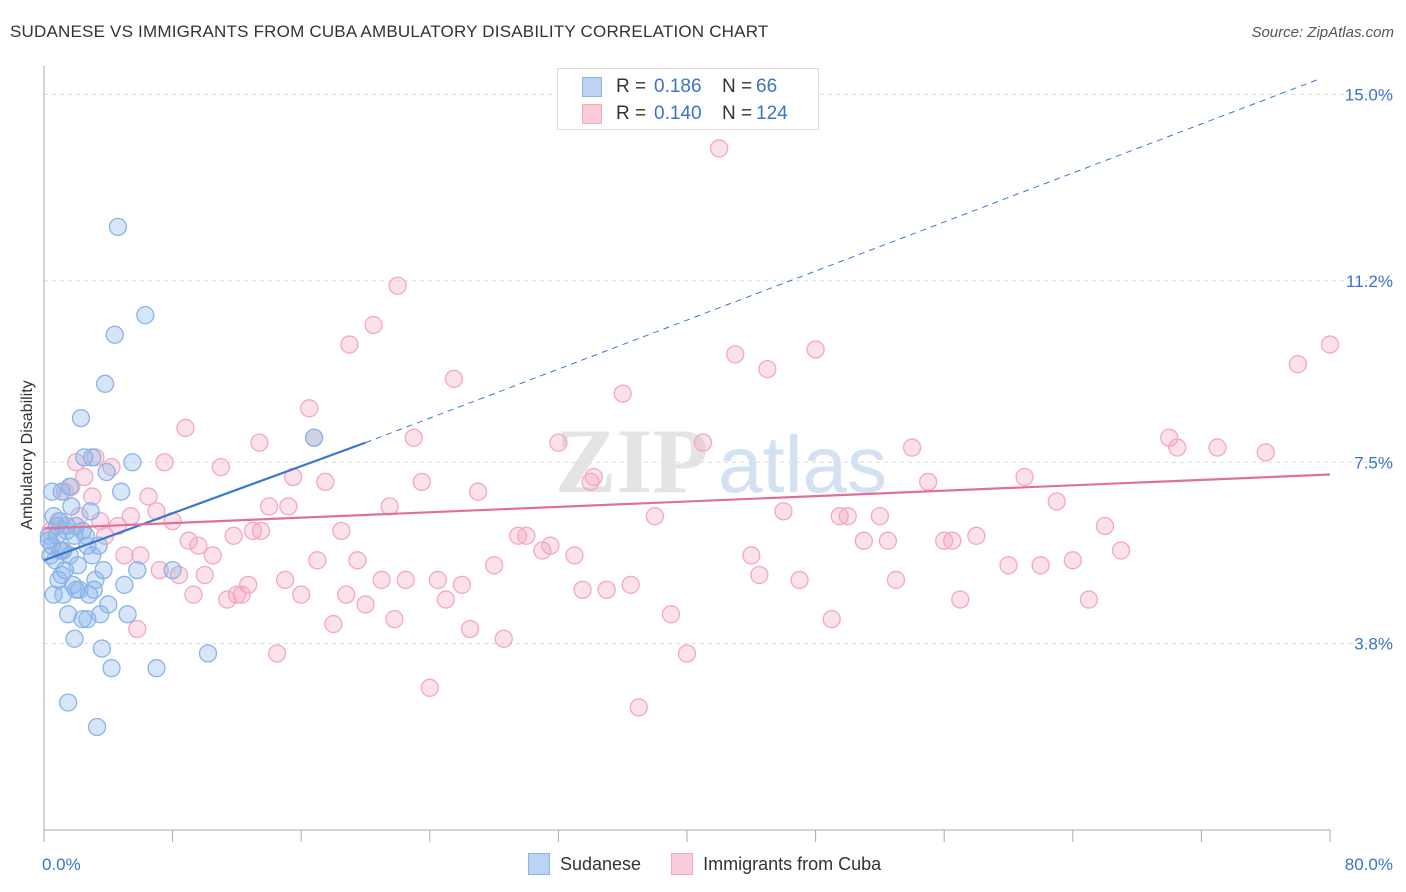 This screenshot has height=892, width=1406. Describe the element at coordinates (679, 87) in the screenshot. I see `legend-row-sudanese: R = 0.186 N = 66` at that location.